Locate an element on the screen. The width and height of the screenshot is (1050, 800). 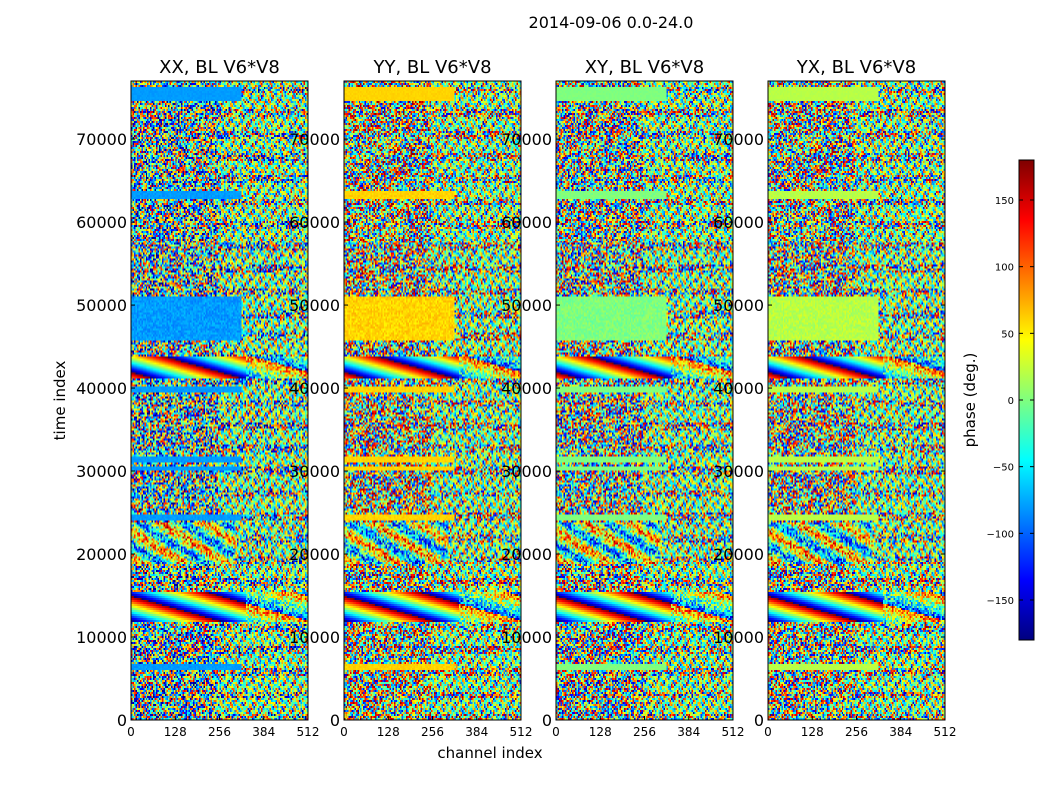
colorbar-label: phase (deg.) is located at coordinates (970, 400).